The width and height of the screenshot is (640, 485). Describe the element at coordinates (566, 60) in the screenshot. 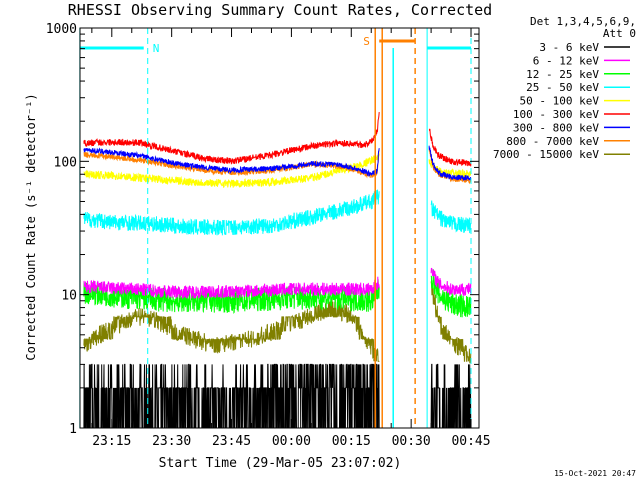

I see `legend-item-label: 6 - 12 keV` at that location.